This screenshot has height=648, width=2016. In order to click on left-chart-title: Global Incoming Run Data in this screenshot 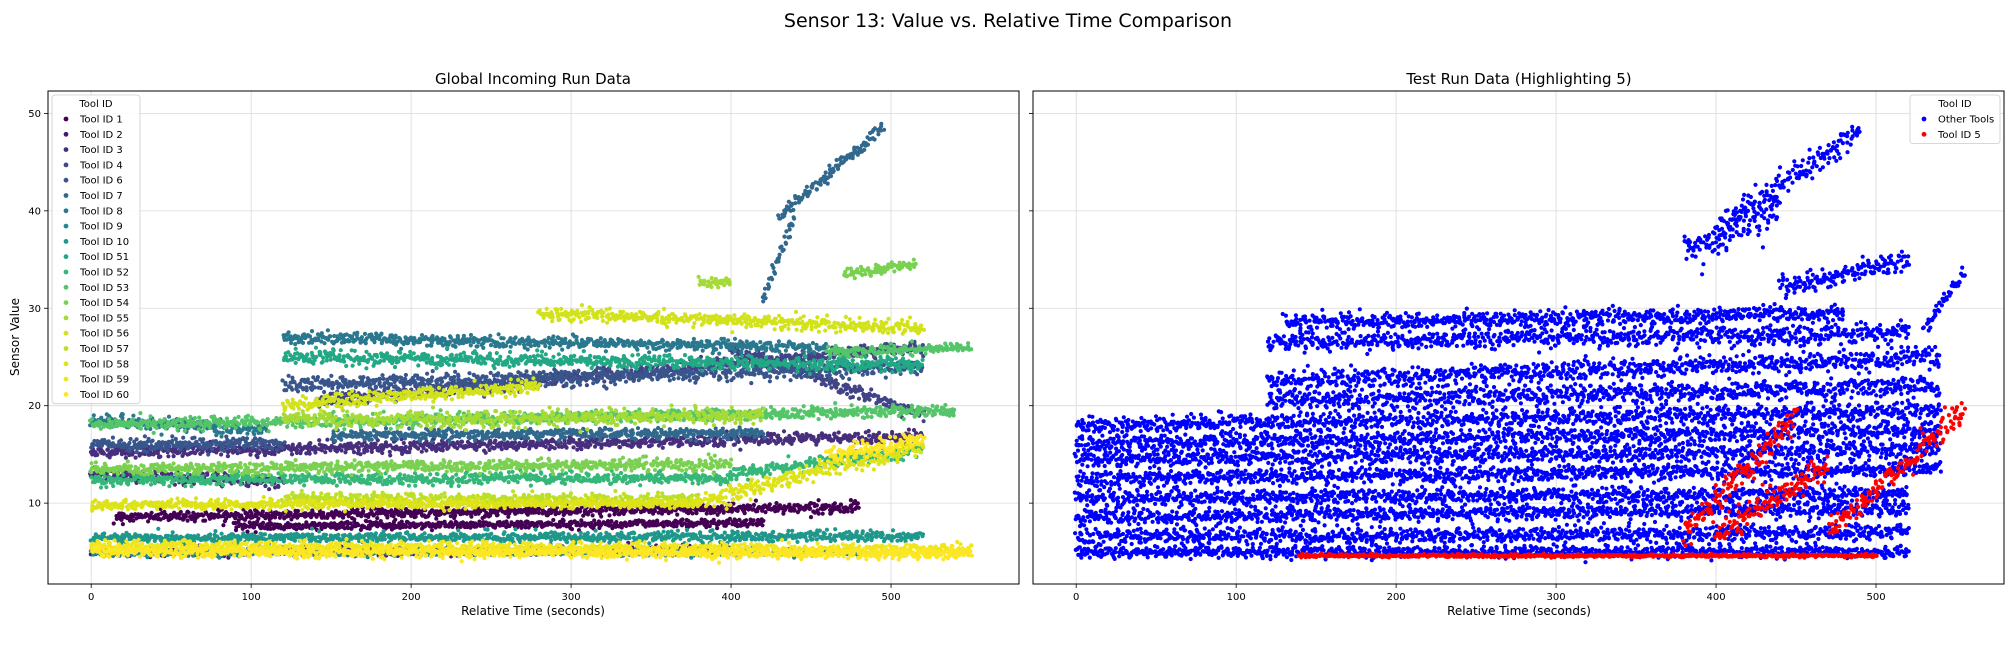, I will do `click(533, 79)`.